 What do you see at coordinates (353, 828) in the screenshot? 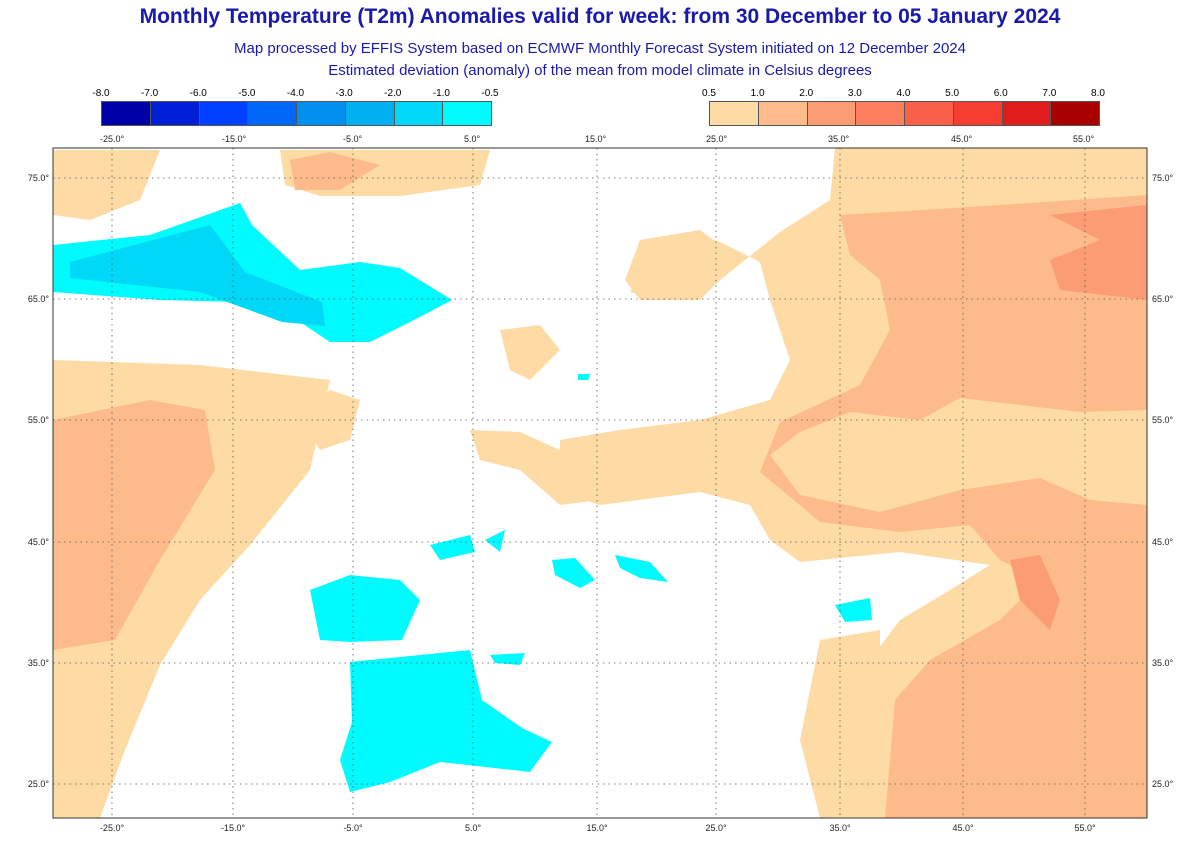
I see `longitude-label: -5.0°` at bounding box center [353, 828].